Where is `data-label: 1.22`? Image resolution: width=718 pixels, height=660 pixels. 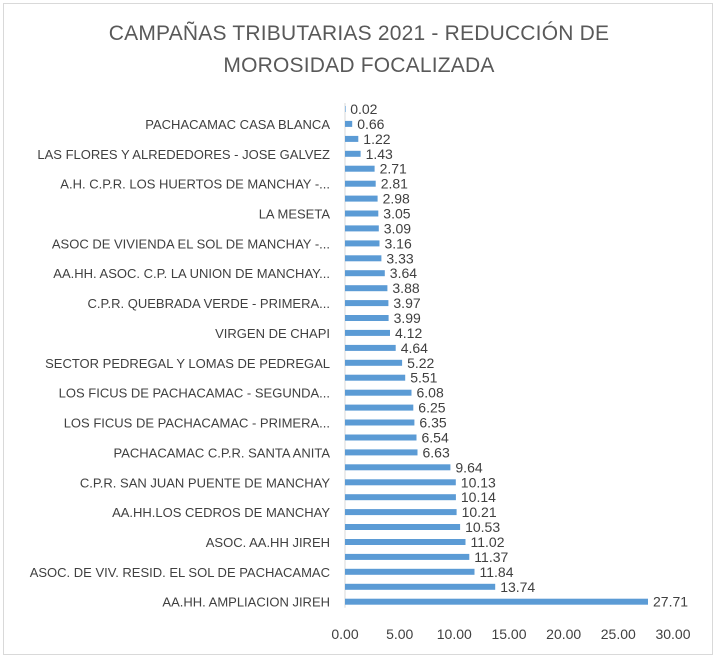
data-label: 1.22 is located at coordinates (376, 139).